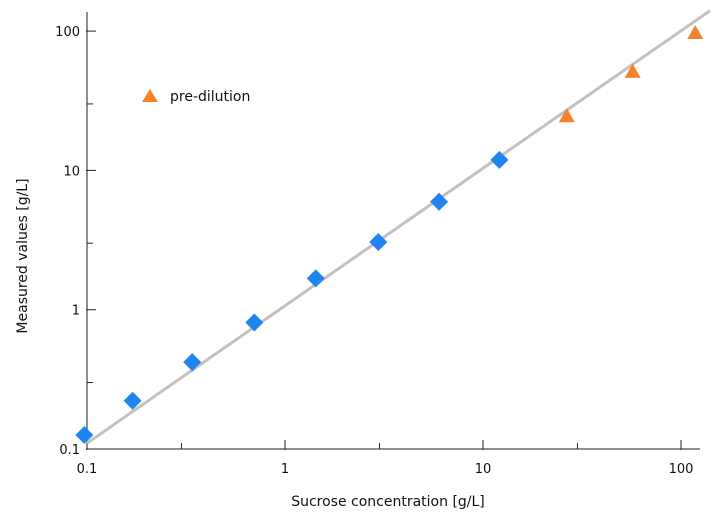  I want to click on y-tick-label: 0.1, so click(69, 450).